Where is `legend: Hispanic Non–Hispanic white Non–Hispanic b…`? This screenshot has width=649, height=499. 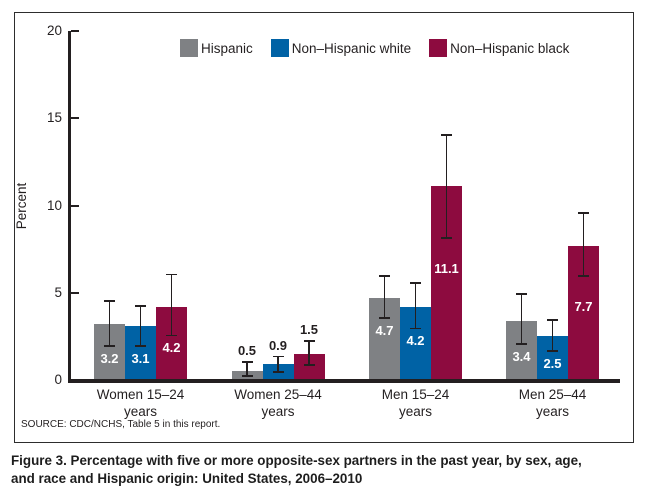
legend: Hispanic Non–Hispanic white Non–Hispanic b… is located at coordinates (374, 48).